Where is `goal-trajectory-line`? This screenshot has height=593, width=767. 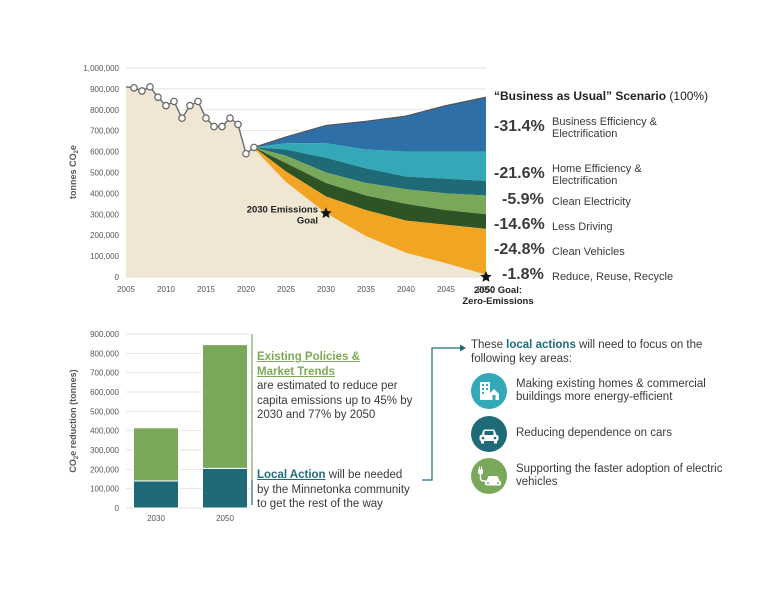
goal-trajectory-line is located at coordinates (370, 210).